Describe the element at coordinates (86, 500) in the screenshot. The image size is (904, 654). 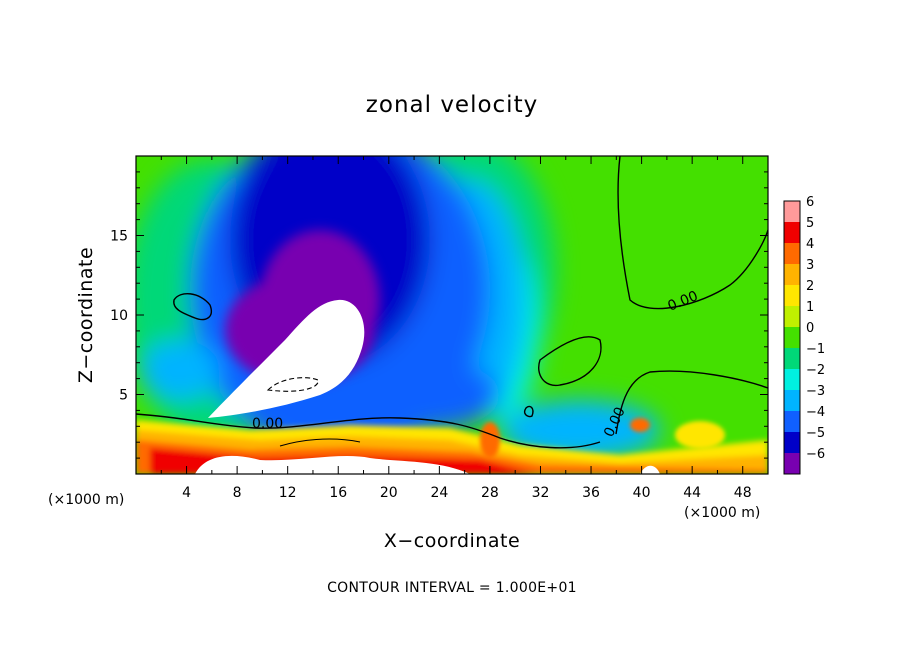
I see `y-unit-label: (×1000 m)` at that location.